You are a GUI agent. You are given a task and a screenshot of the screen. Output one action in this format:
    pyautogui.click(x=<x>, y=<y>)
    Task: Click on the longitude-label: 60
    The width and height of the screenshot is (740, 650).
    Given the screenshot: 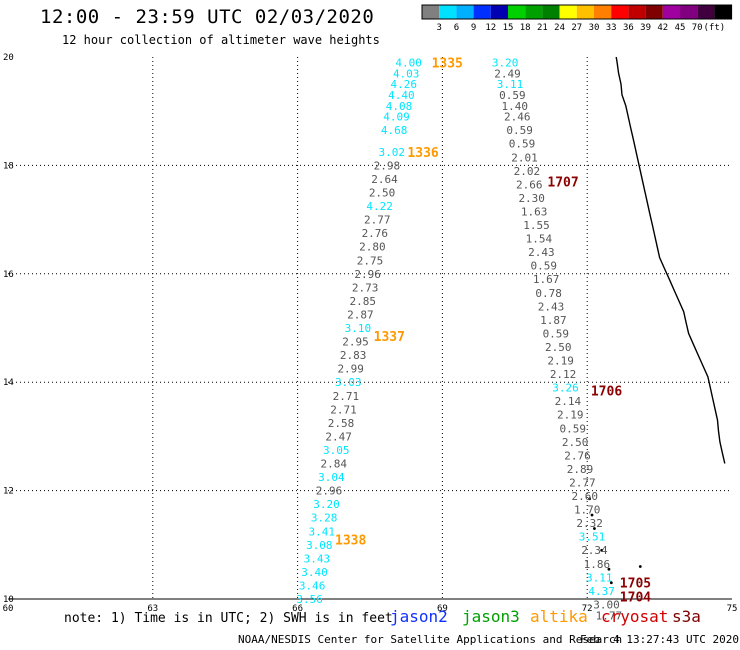 What is the action you would take?
    pyautogui.click(x=8, y=609)
    